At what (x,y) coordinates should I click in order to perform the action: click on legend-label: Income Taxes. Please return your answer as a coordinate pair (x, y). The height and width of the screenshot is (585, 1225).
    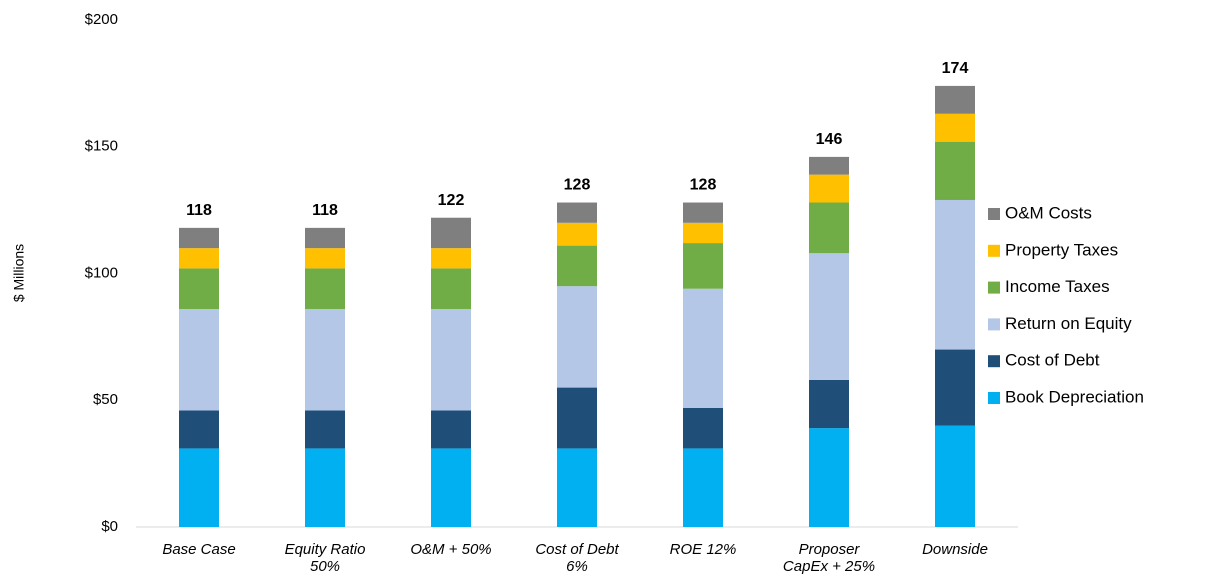
    Looking at the image, I should click on (1057, 286).